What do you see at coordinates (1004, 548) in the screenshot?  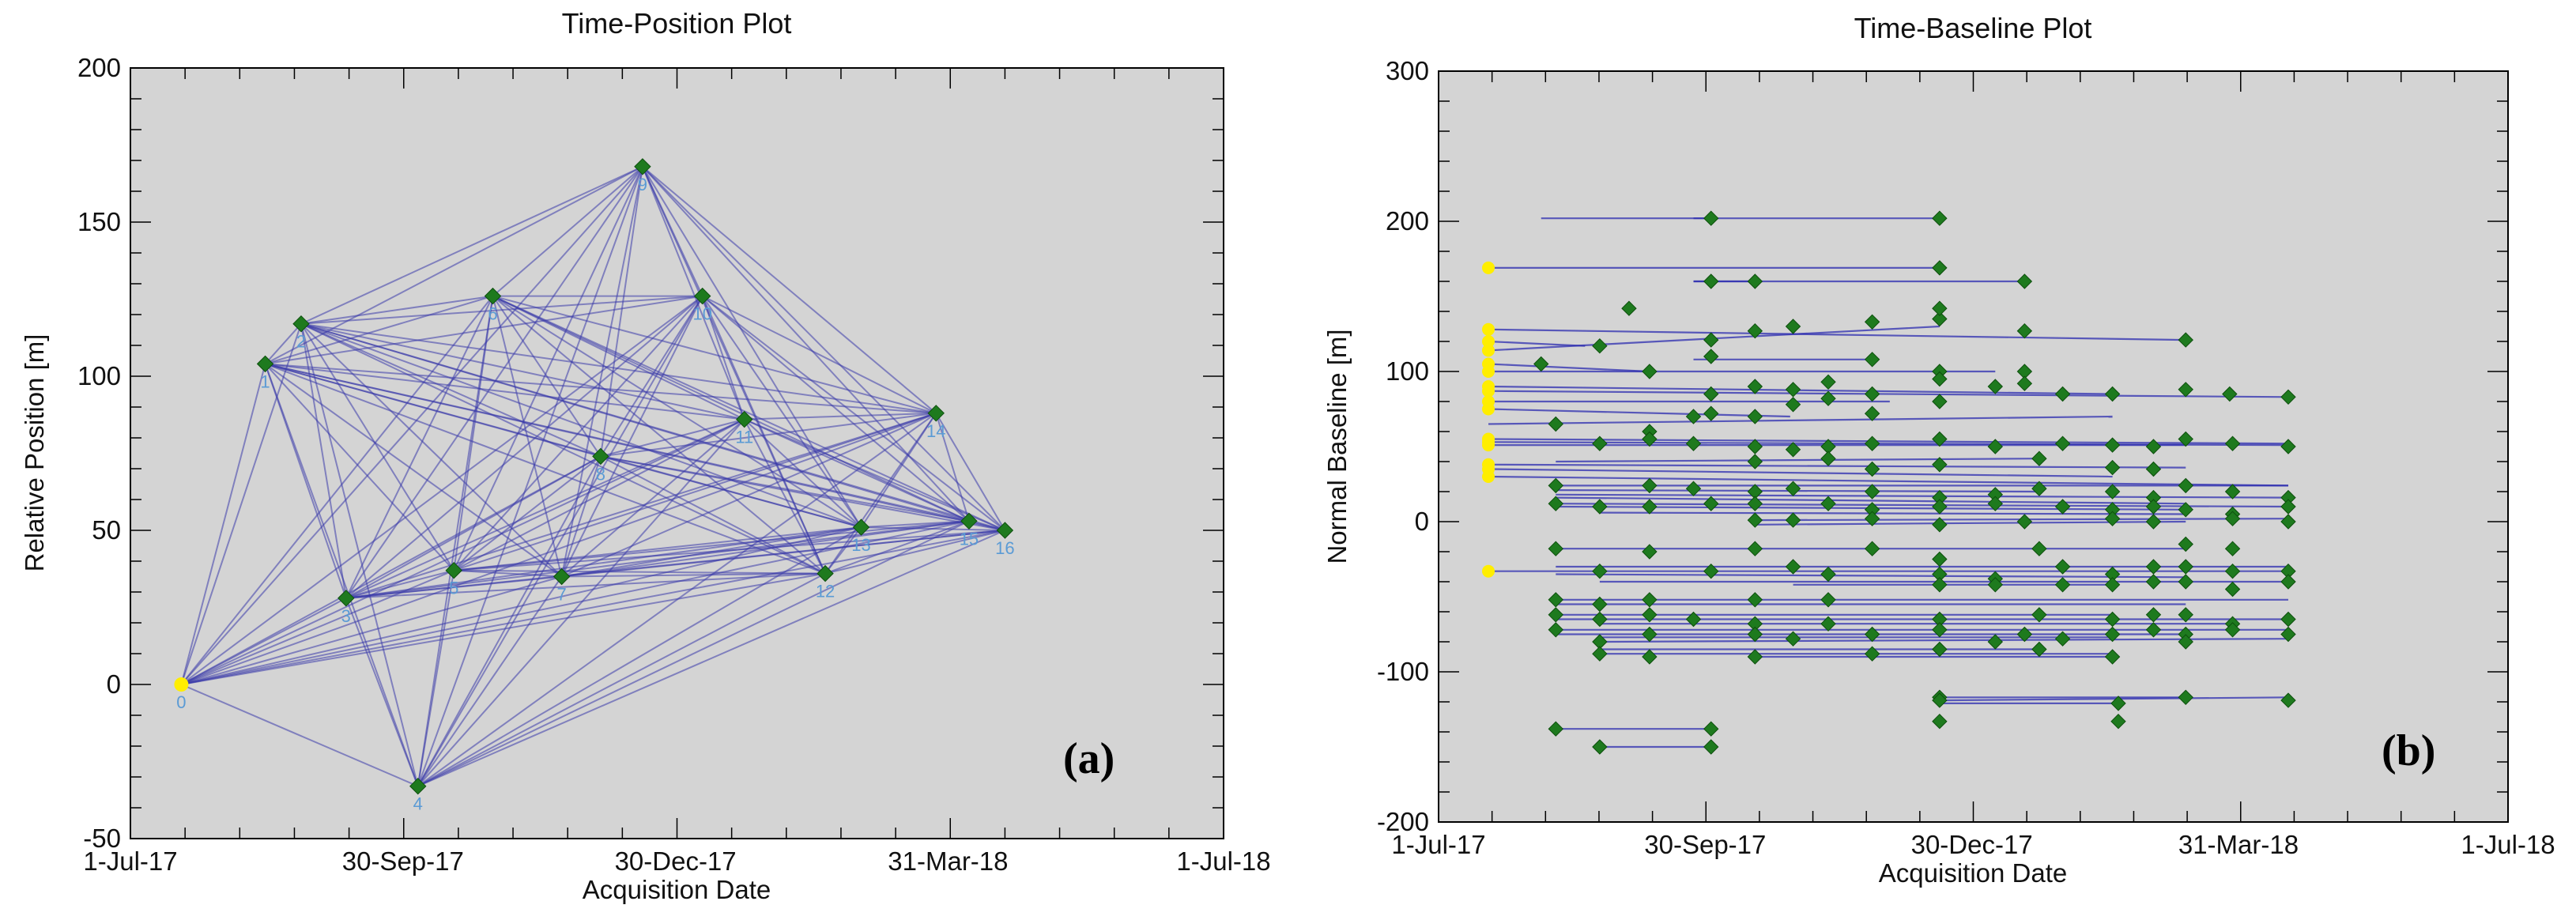 I see `acquisition-index-label: 16` at bounding box center [1004, 548].